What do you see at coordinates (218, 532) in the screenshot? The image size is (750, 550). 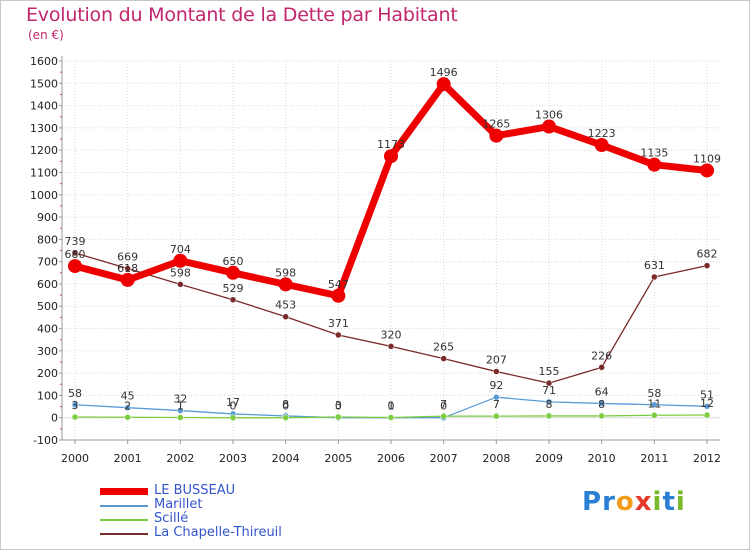 I see `legend-label: La Chapelle-Thireuil` at bounding box center [218, 532].